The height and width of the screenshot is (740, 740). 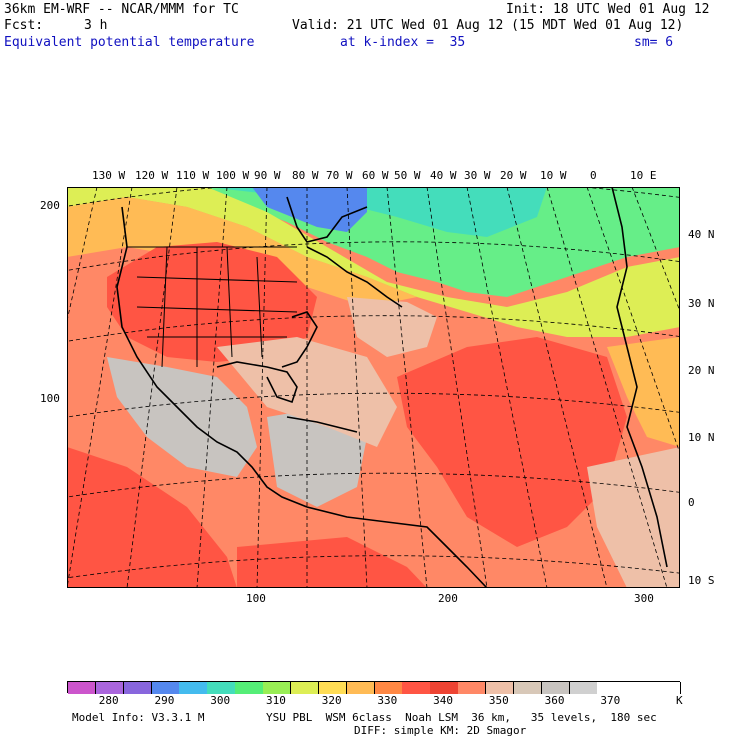 What do you see at coordinates (305, 175) in the screenshot?
I see `lon-label: 80 W` at bounding box center [305, 175].